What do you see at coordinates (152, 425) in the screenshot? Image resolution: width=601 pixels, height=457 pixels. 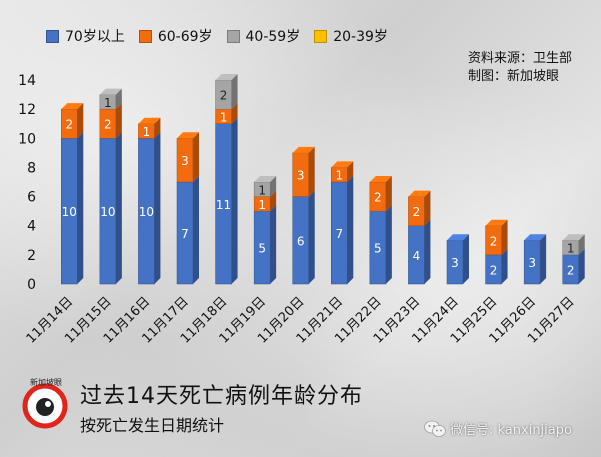 I see `chart-subtitle: 按死亡发生日期统计` at bounding box center [152, 425].